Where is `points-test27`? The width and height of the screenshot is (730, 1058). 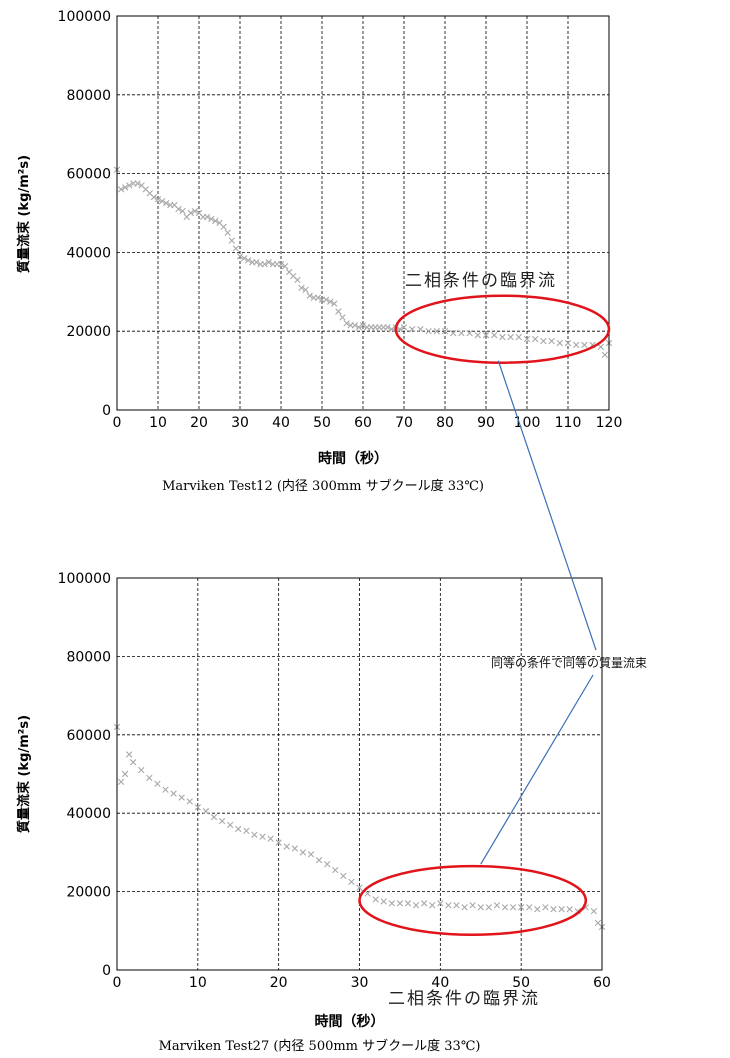
points-test27 is located at coordinates (359, 827).